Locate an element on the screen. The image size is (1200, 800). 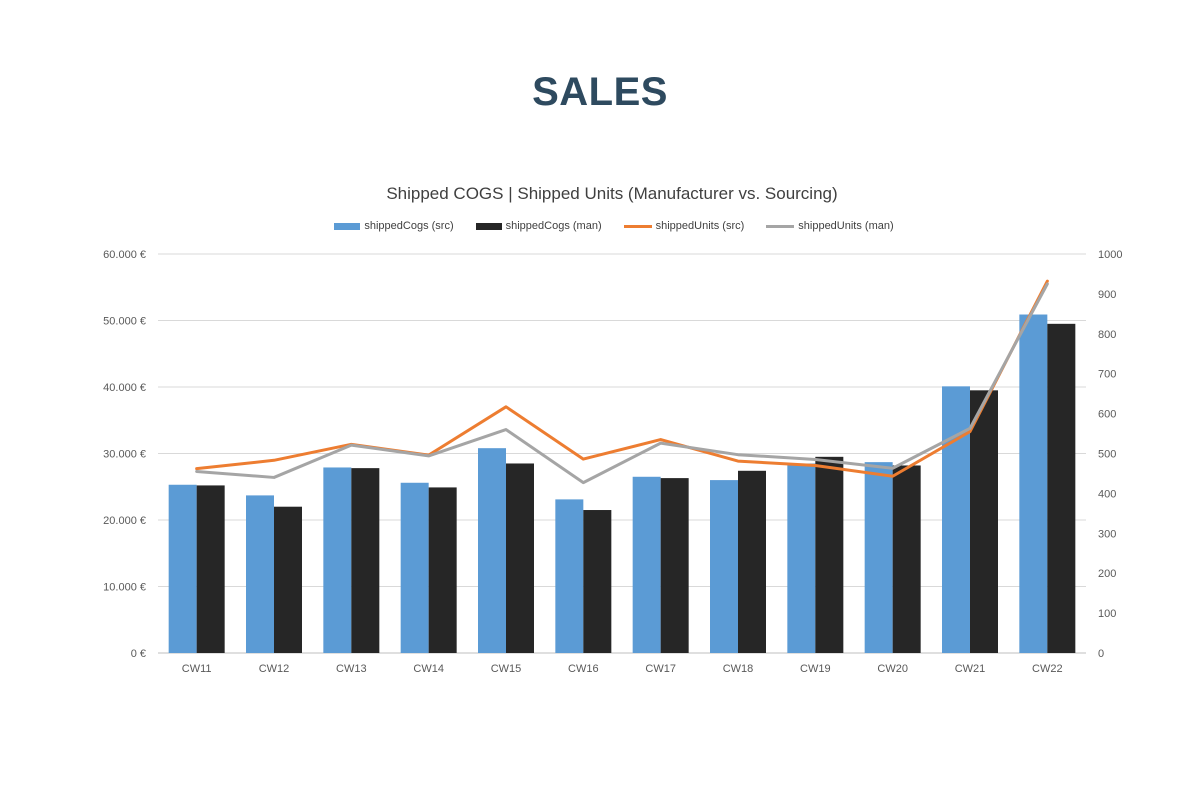
x-tick-label: CW22 is located at coordinates (1047, 669).